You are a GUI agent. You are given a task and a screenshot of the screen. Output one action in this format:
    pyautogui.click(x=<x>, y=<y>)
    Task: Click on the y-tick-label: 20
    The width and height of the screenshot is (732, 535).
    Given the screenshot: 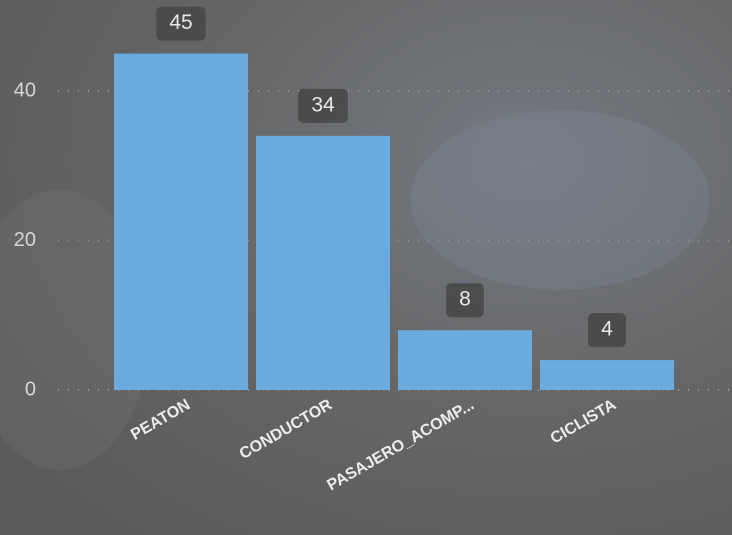 What is the action you would take?
    pyautogui.click(x=25, y=240)
    